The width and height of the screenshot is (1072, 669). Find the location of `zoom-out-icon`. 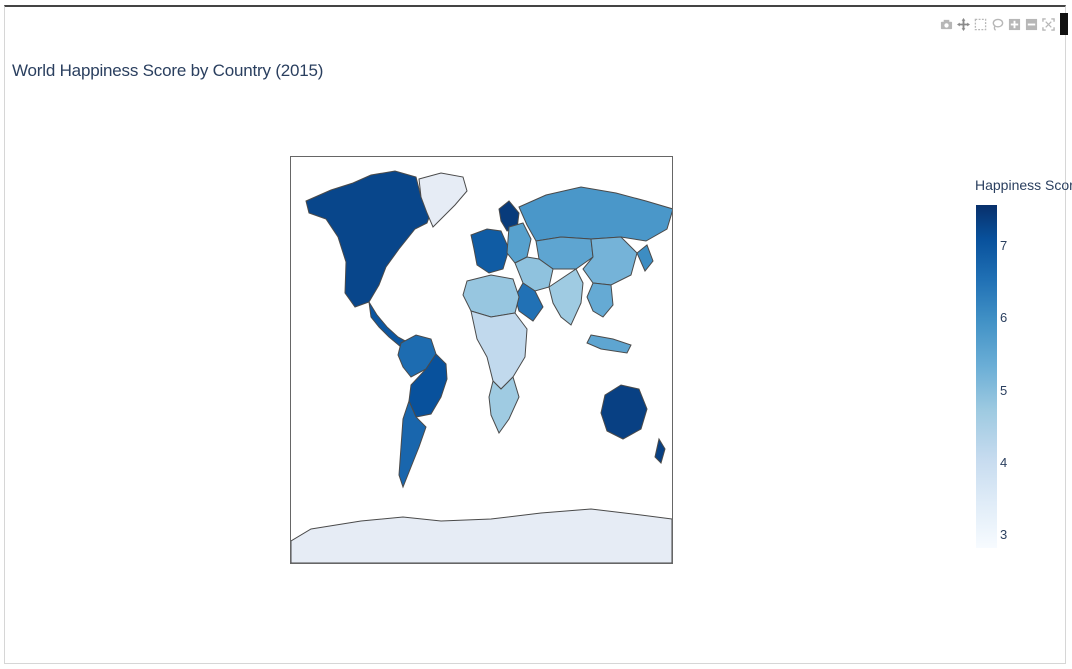

zoom-out-icon is located at coordinates (1031, 24).